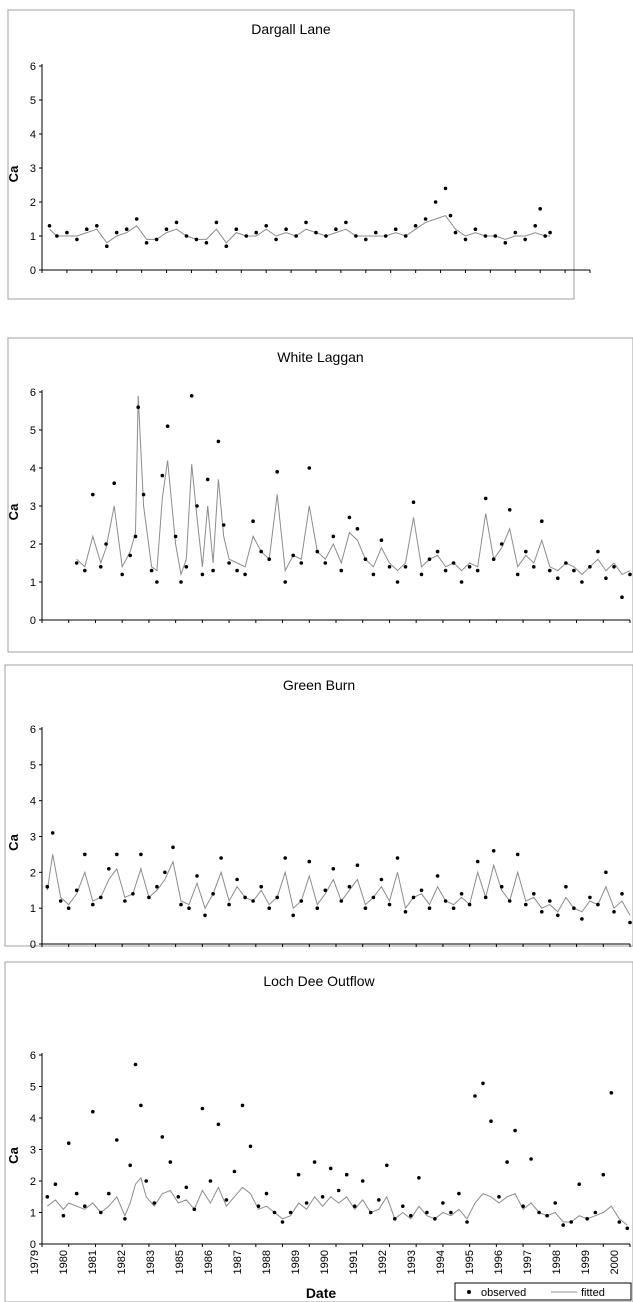 The height and width of the screenshot is (1302, 633). I want to click on x-tick-label: 1992, so click(383, 1262).